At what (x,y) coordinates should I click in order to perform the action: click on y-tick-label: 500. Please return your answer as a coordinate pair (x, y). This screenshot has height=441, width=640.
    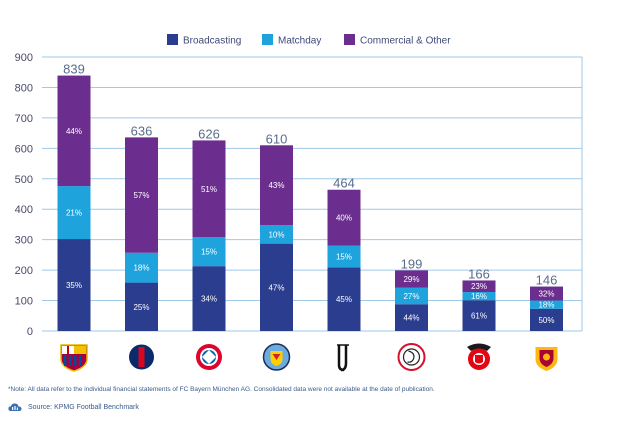
    Looking at the image, I should click on (24, 180).